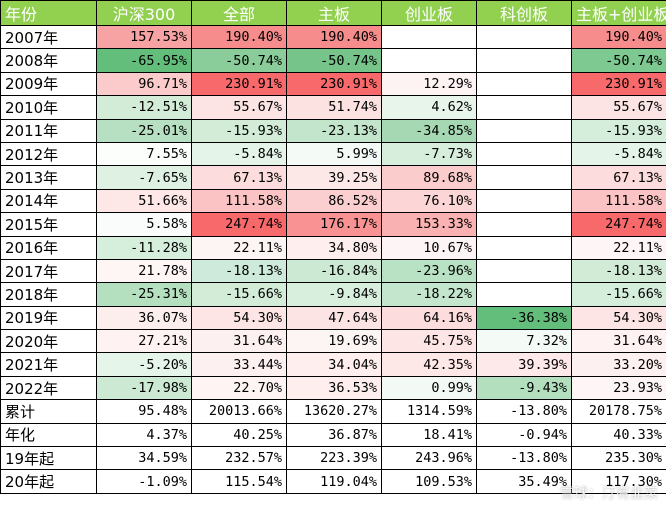 This screenshot has height=505, width=666. I want to click on table-cell: -9.84%, so click(334, 294).